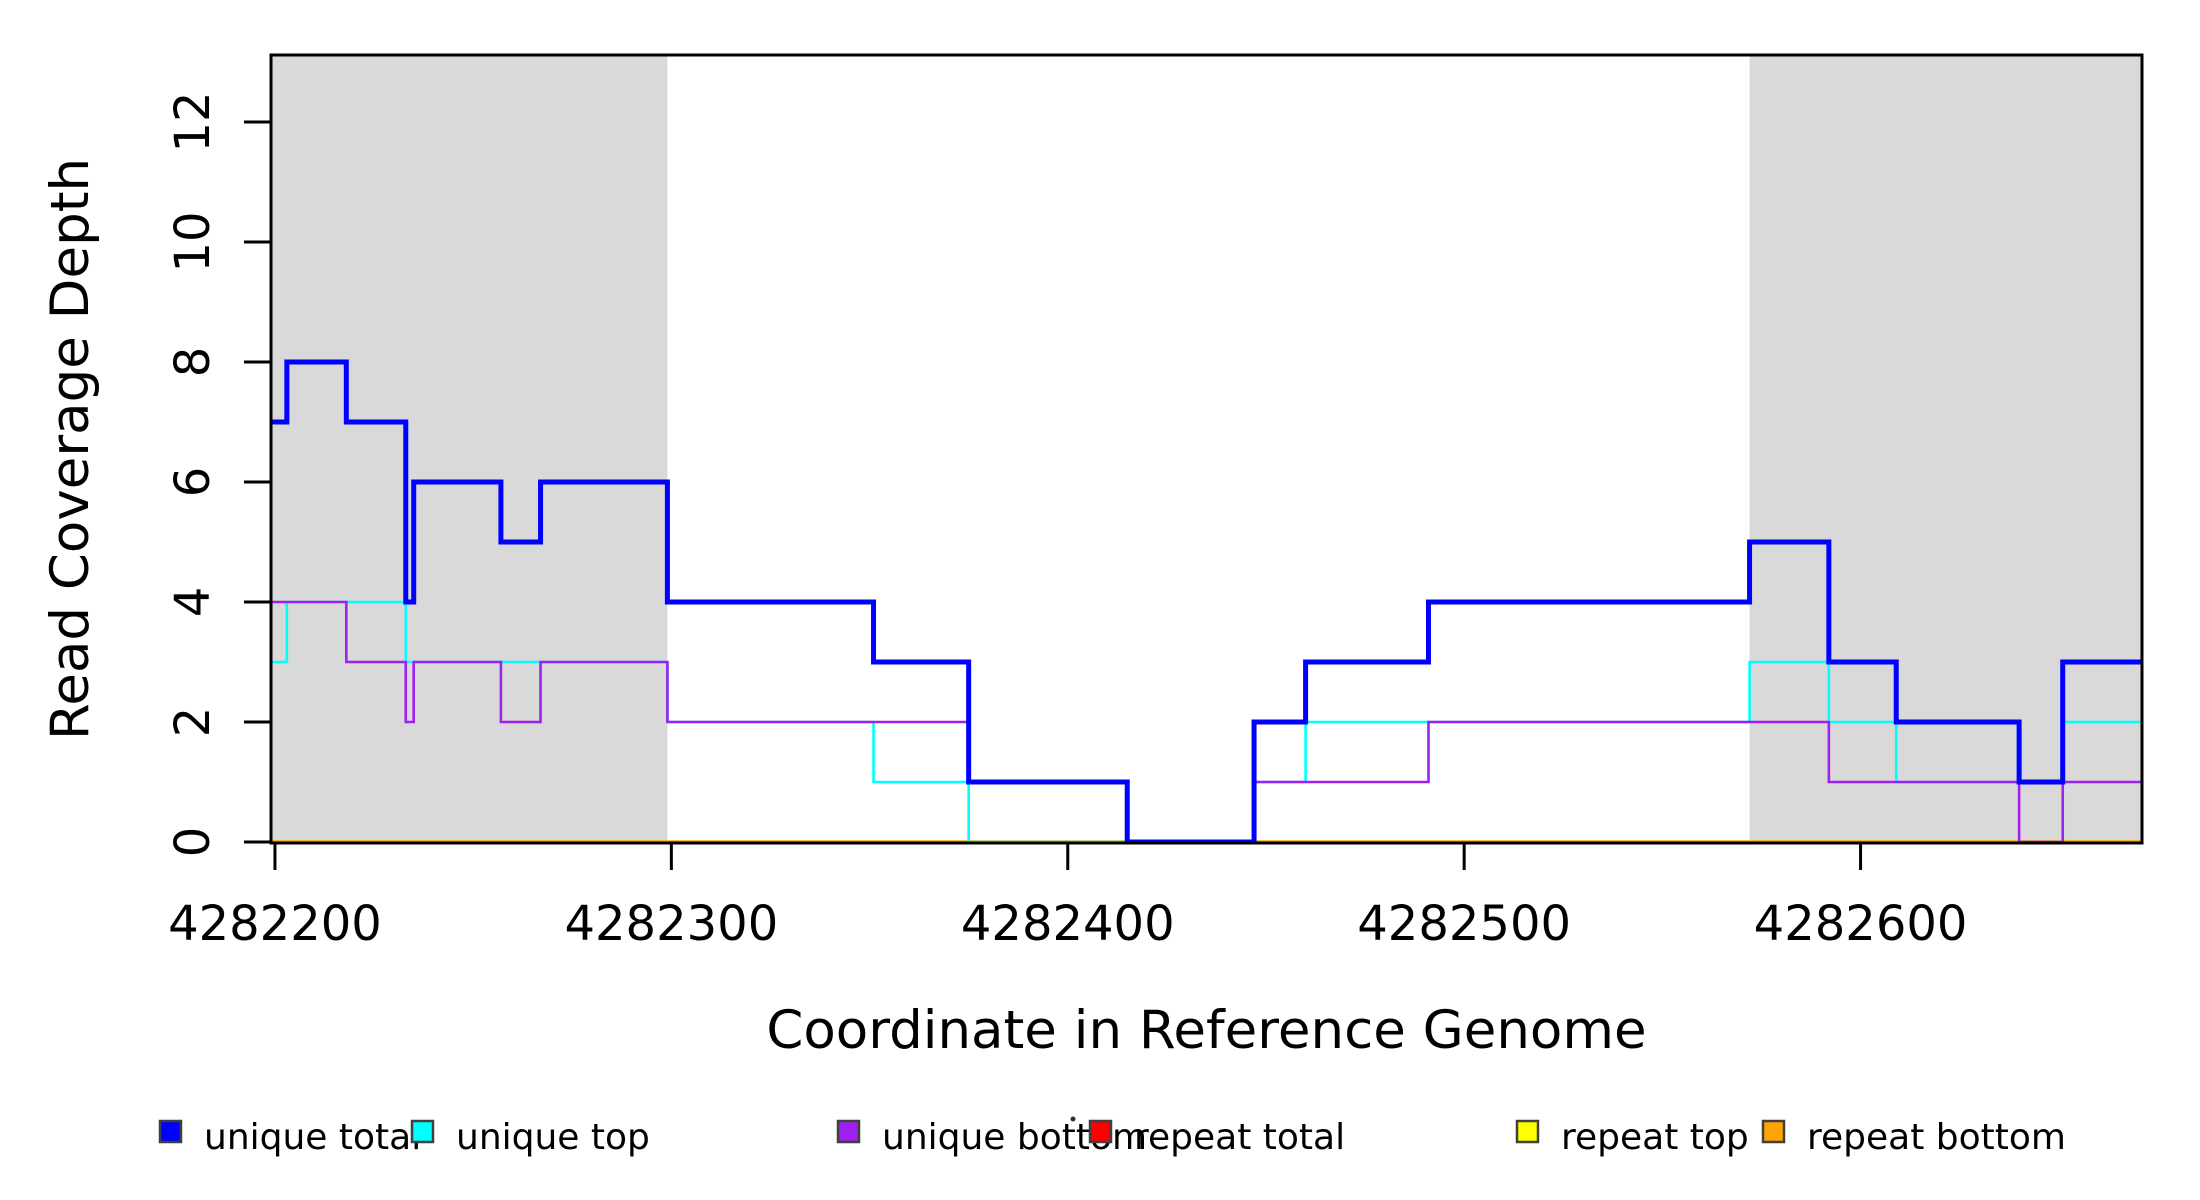  Describe the element at coordinates (193, 482) in the screenshot. I see `y-axis-tick-label: 6` at that location.